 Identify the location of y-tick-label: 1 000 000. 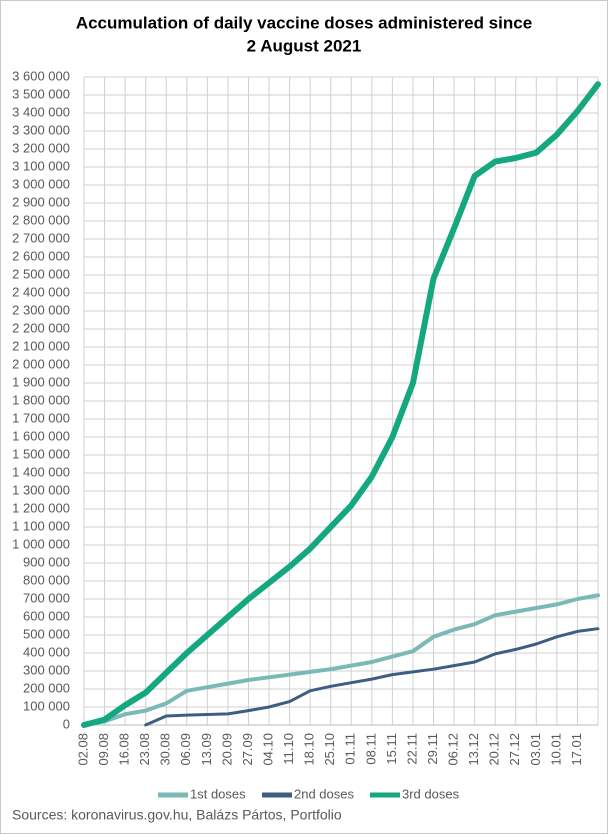
(41, 543).